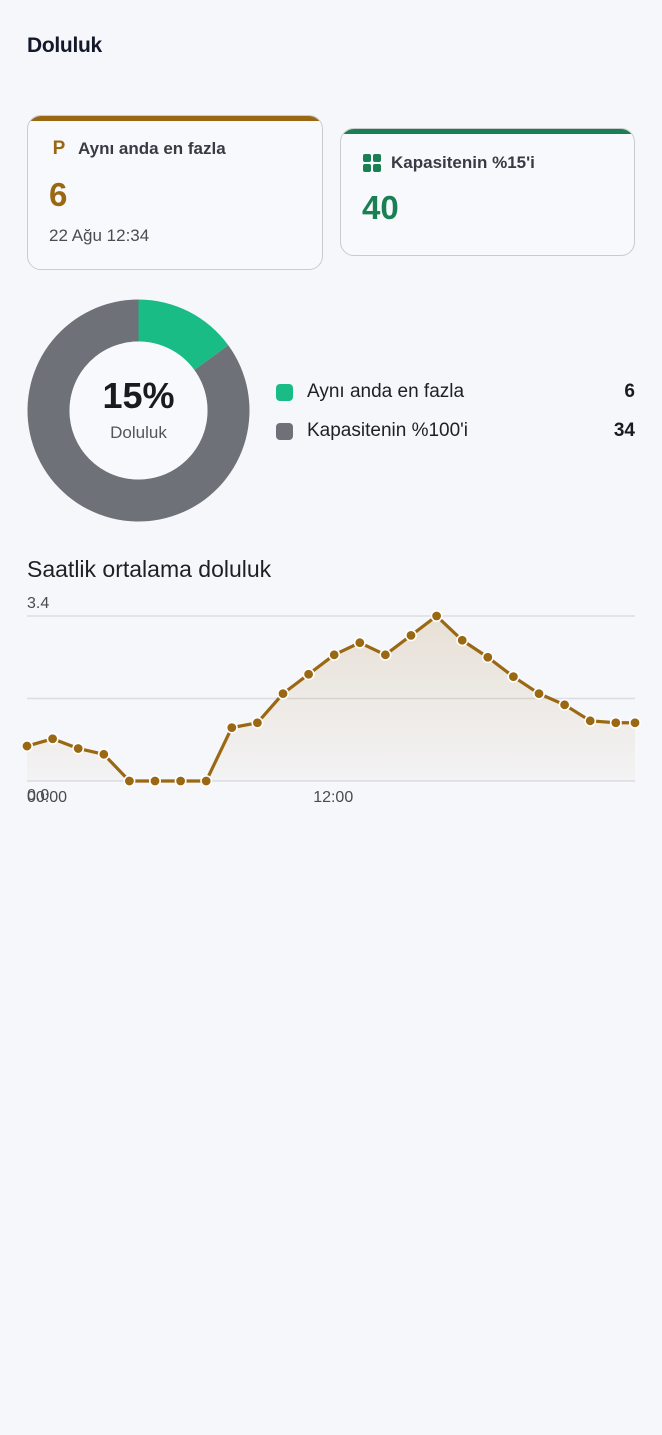  What do you see at coordinates (333, 797) in the screenshot?
I see `x-tick-label: 12:00` at bounding box center [333, 797].